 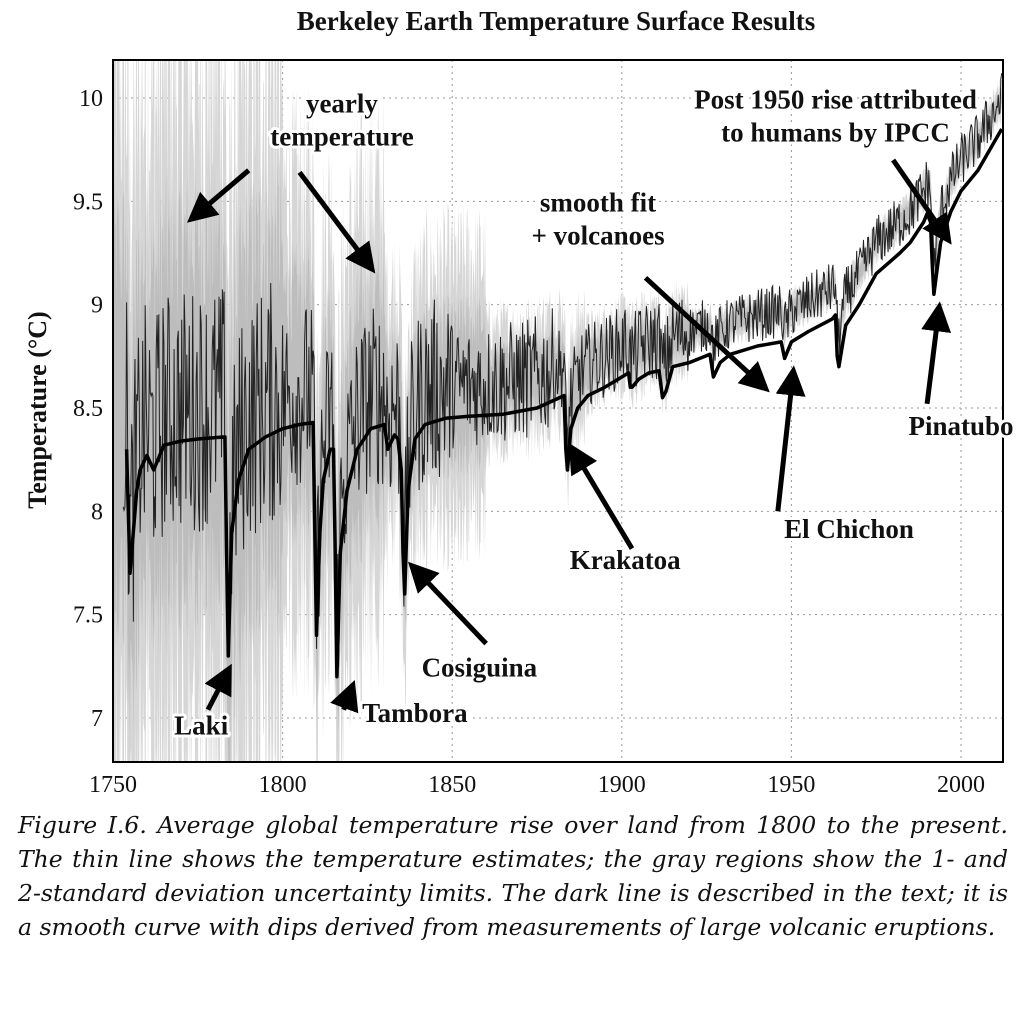 What do you see at coordinates (88, 202) in the screenshot?
I see `y-tick-label: 9.5` at bounding box center [88, 202].